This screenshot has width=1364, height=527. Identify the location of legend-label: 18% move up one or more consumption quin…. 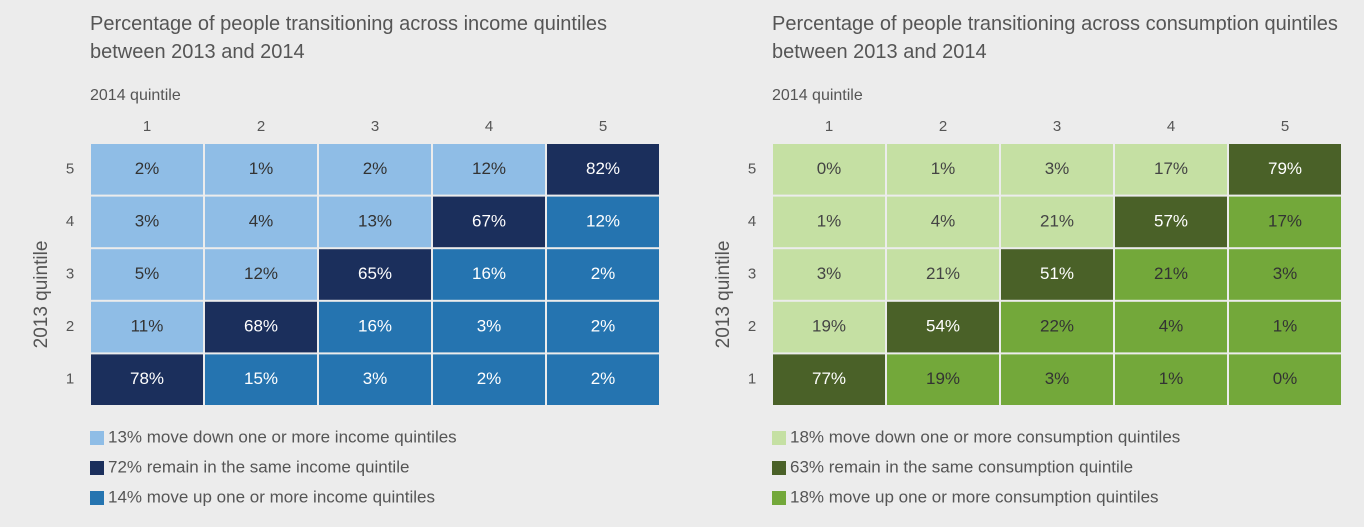
(974, 496).